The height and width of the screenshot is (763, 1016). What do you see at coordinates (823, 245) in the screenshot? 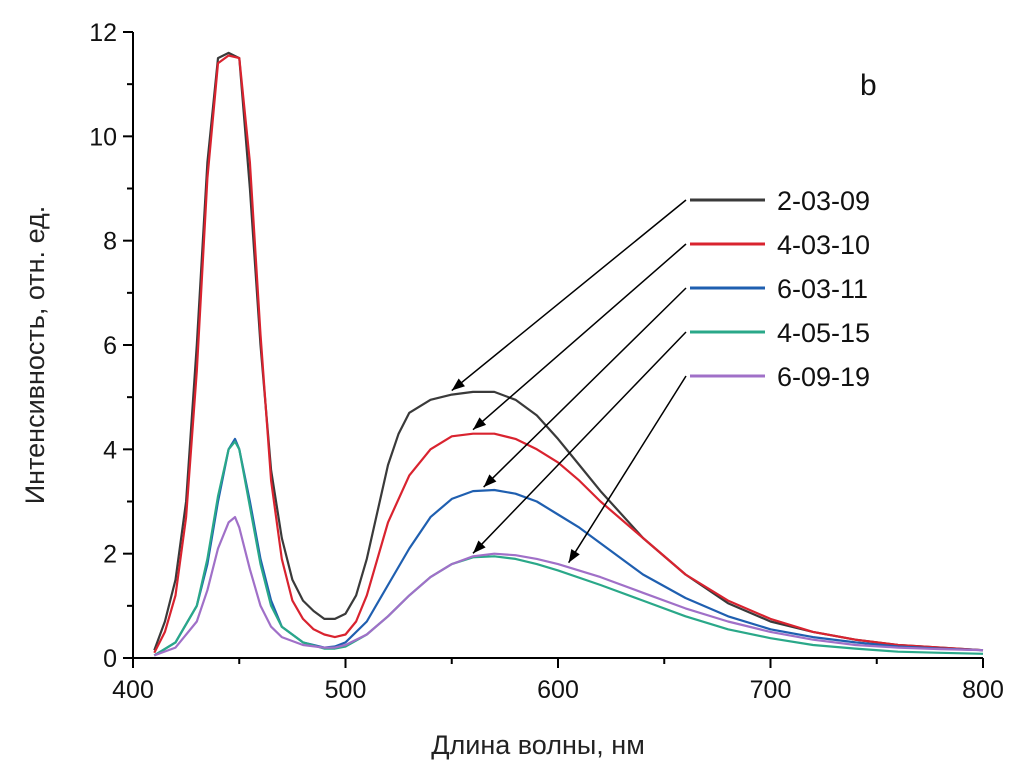
I see `legend-label-4-03-10: 4-03-10` at bounding box center [823, 245].